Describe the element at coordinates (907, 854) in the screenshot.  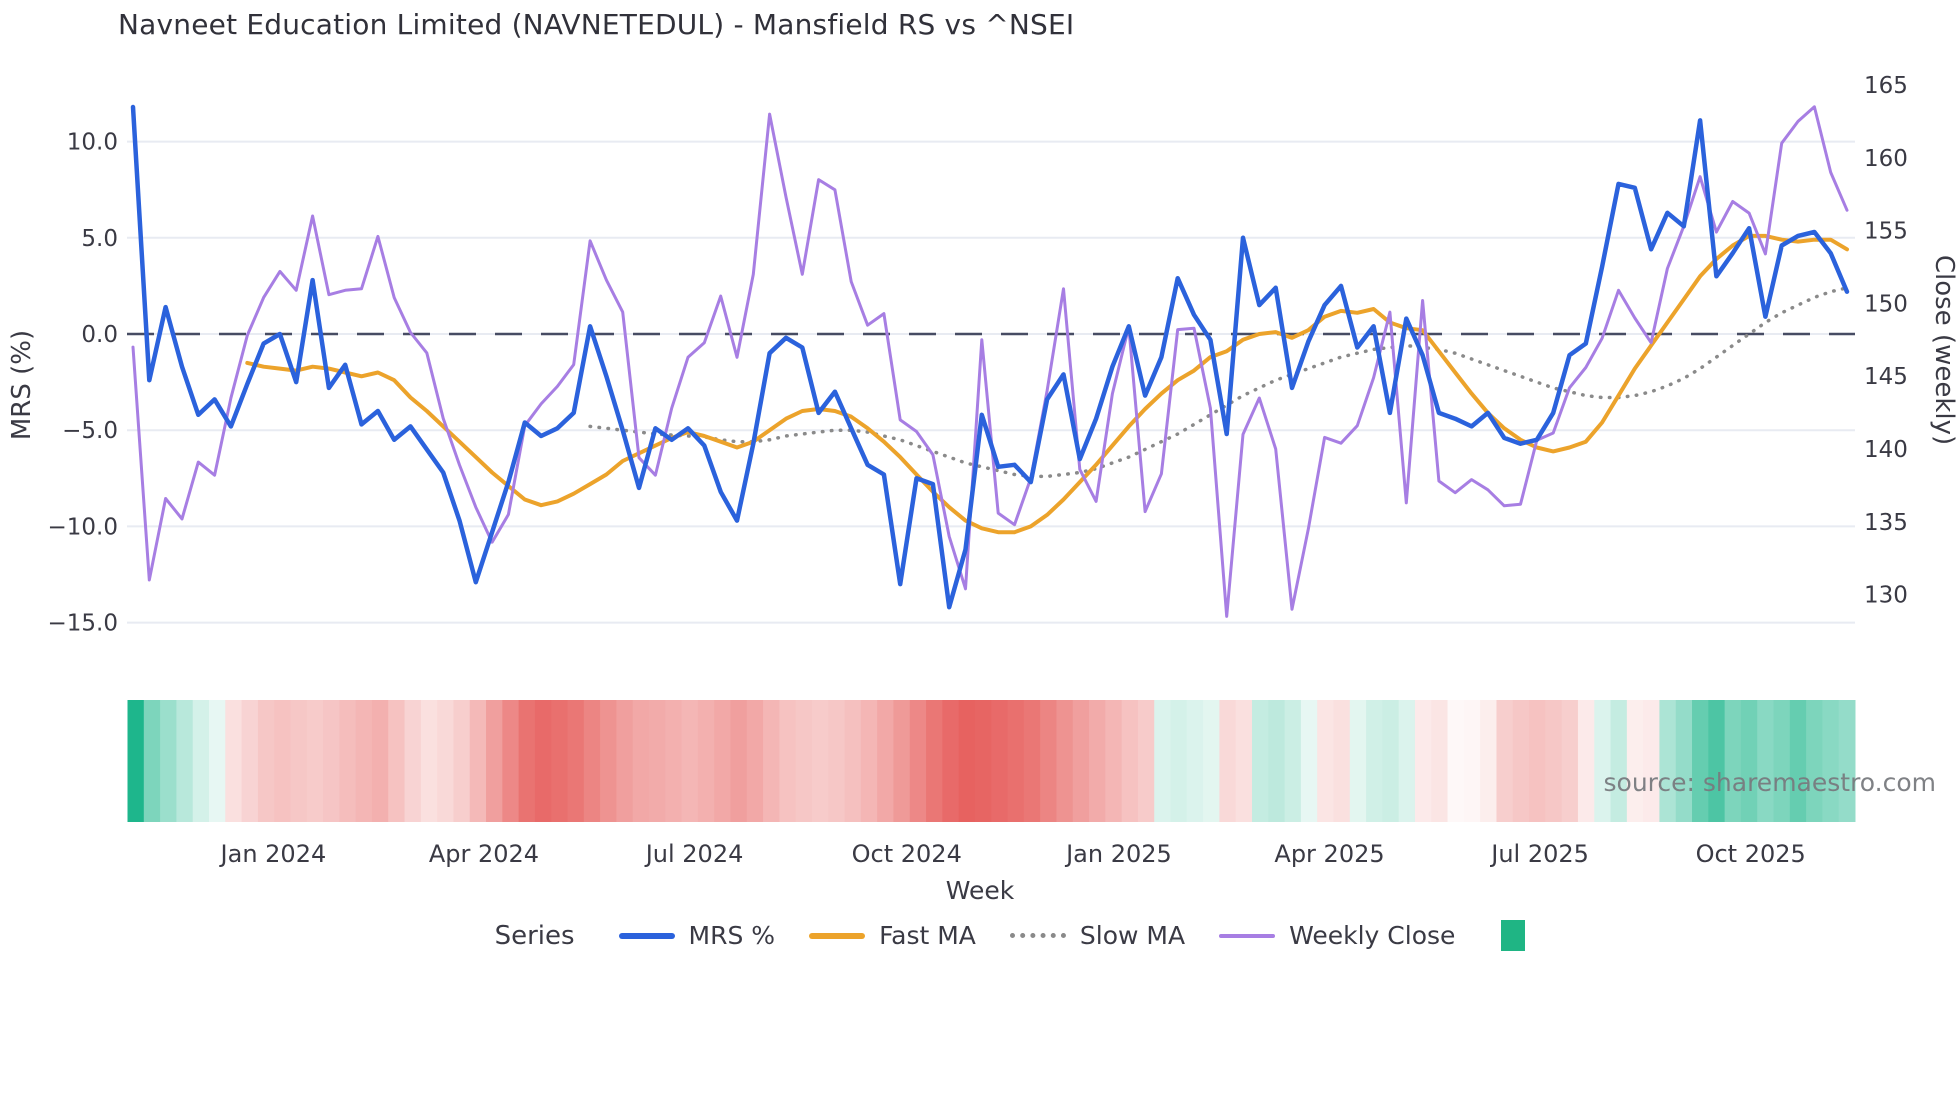
I see `x-tick-label: Oct 2024` at that location.